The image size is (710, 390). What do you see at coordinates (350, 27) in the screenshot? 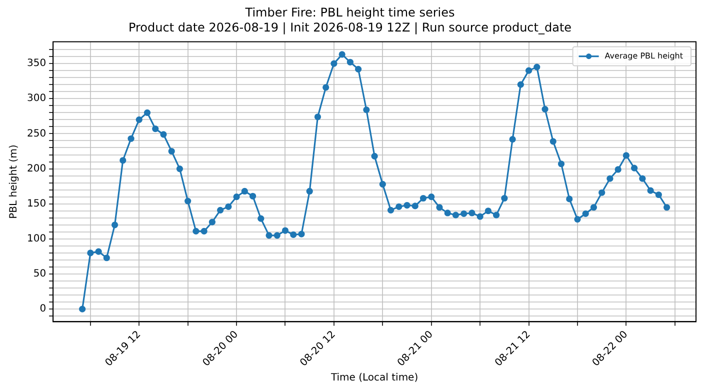
I see `chart-subtitle: Product date 2026-08-19 | Init 2026-08-19 12Z | Run source product_date` at bounding box center [350, 27].